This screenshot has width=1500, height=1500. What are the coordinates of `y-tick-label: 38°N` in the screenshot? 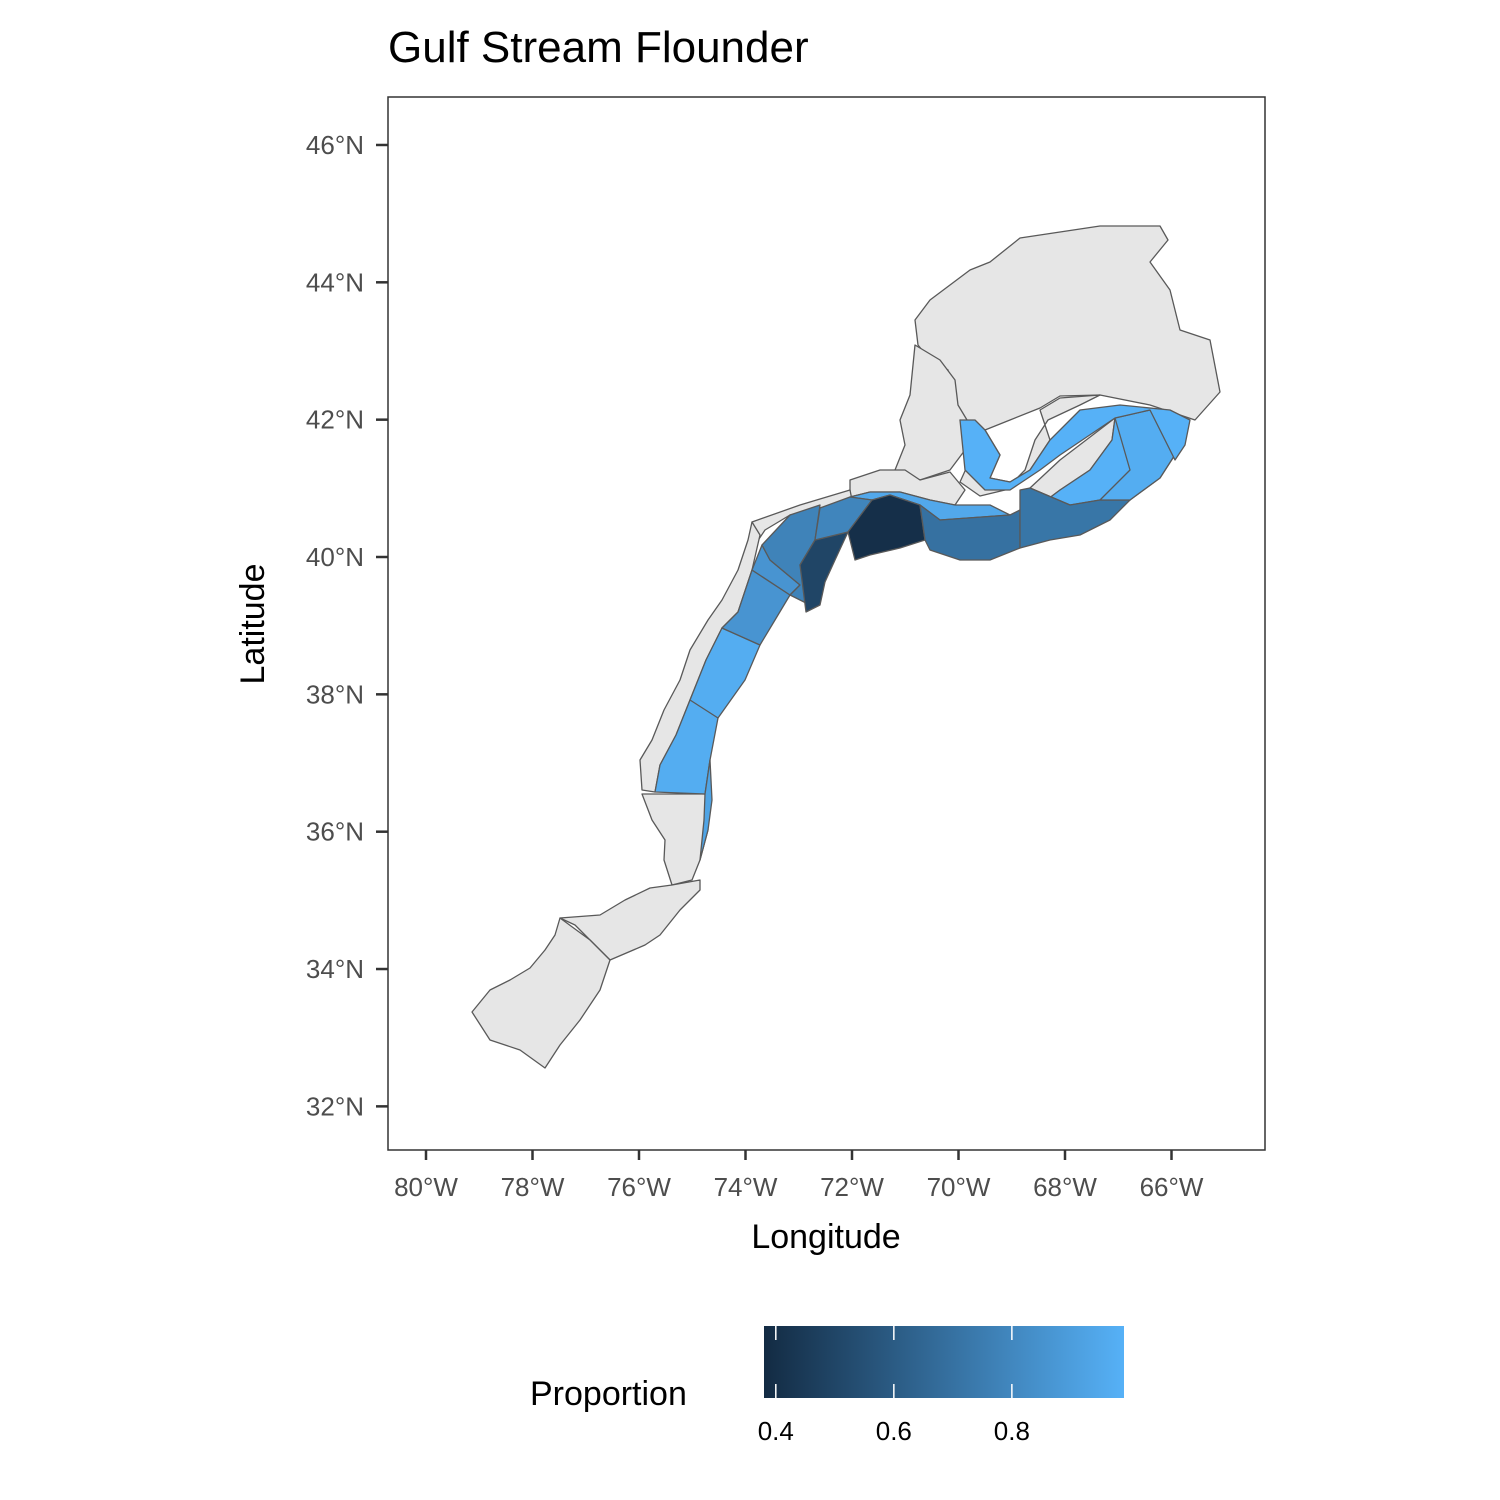 It's located at (335, 694).